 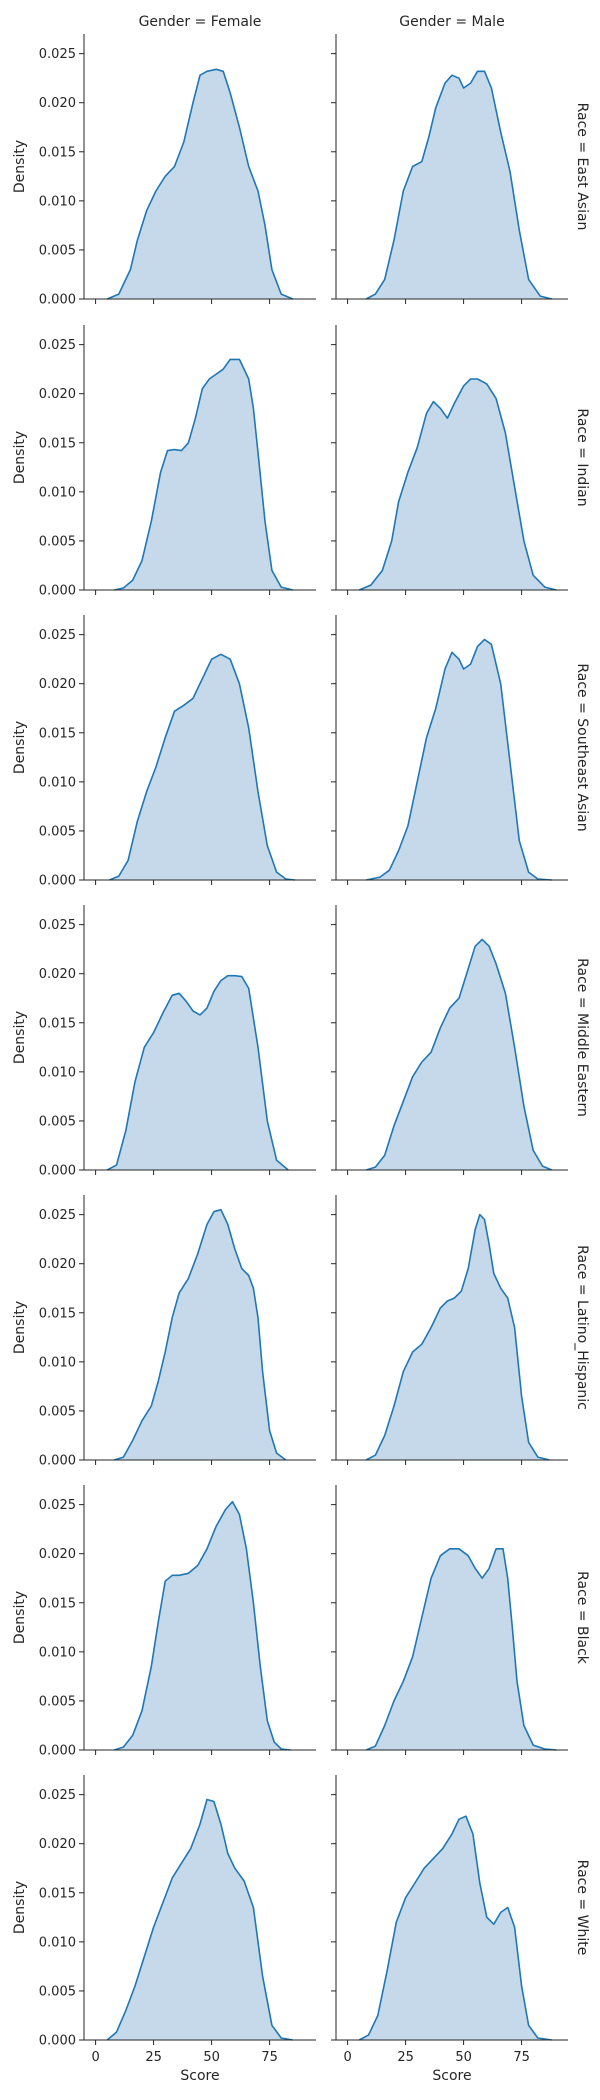 What do you see at coordinates (451, 22) in the screenshot?
I see `column-title: Gender = Male` at bounding box center [451, 22].